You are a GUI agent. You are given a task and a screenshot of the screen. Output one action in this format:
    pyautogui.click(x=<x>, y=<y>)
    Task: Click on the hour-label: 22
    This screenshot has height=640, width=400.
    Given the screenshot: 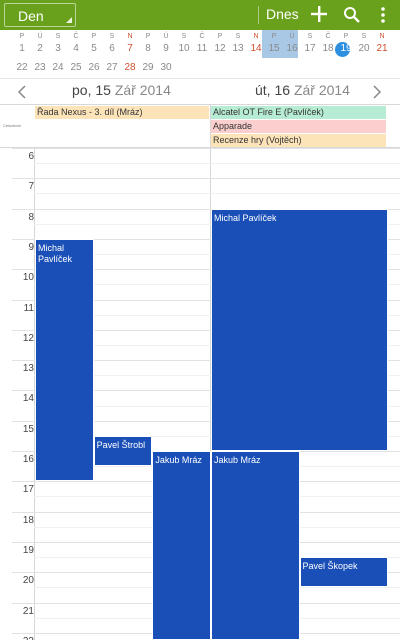 What is the action you would take?
    pyautogui.click(x=28, y=638)
    